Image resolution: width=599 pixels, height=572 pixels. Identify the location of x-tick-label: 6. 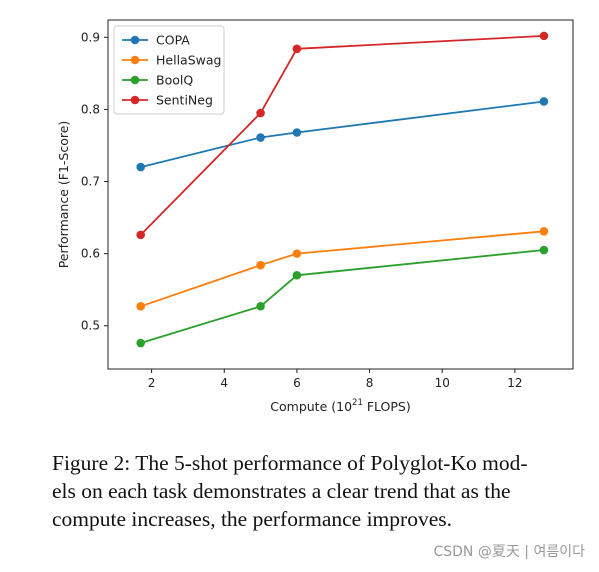
(297, 383).